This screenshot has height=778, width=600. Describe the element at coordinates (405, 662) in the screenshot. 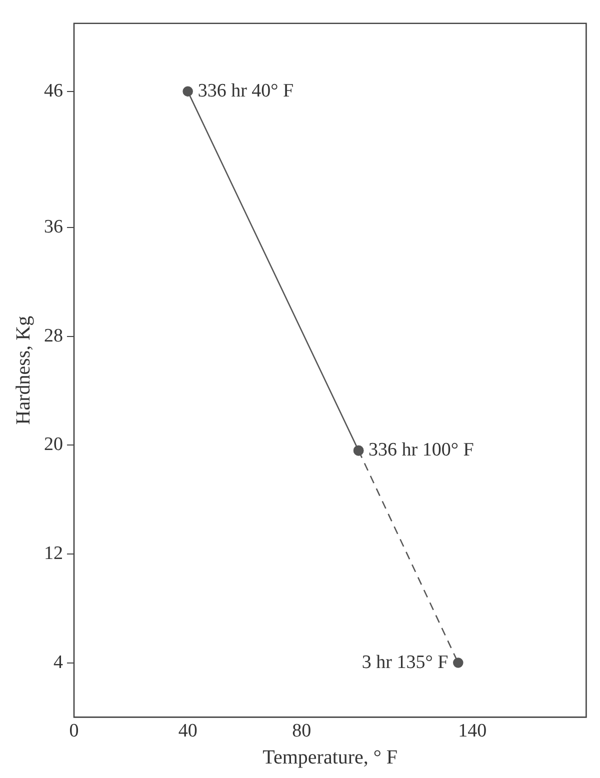

I see `annotation: 3 hr 135° F` at that location.